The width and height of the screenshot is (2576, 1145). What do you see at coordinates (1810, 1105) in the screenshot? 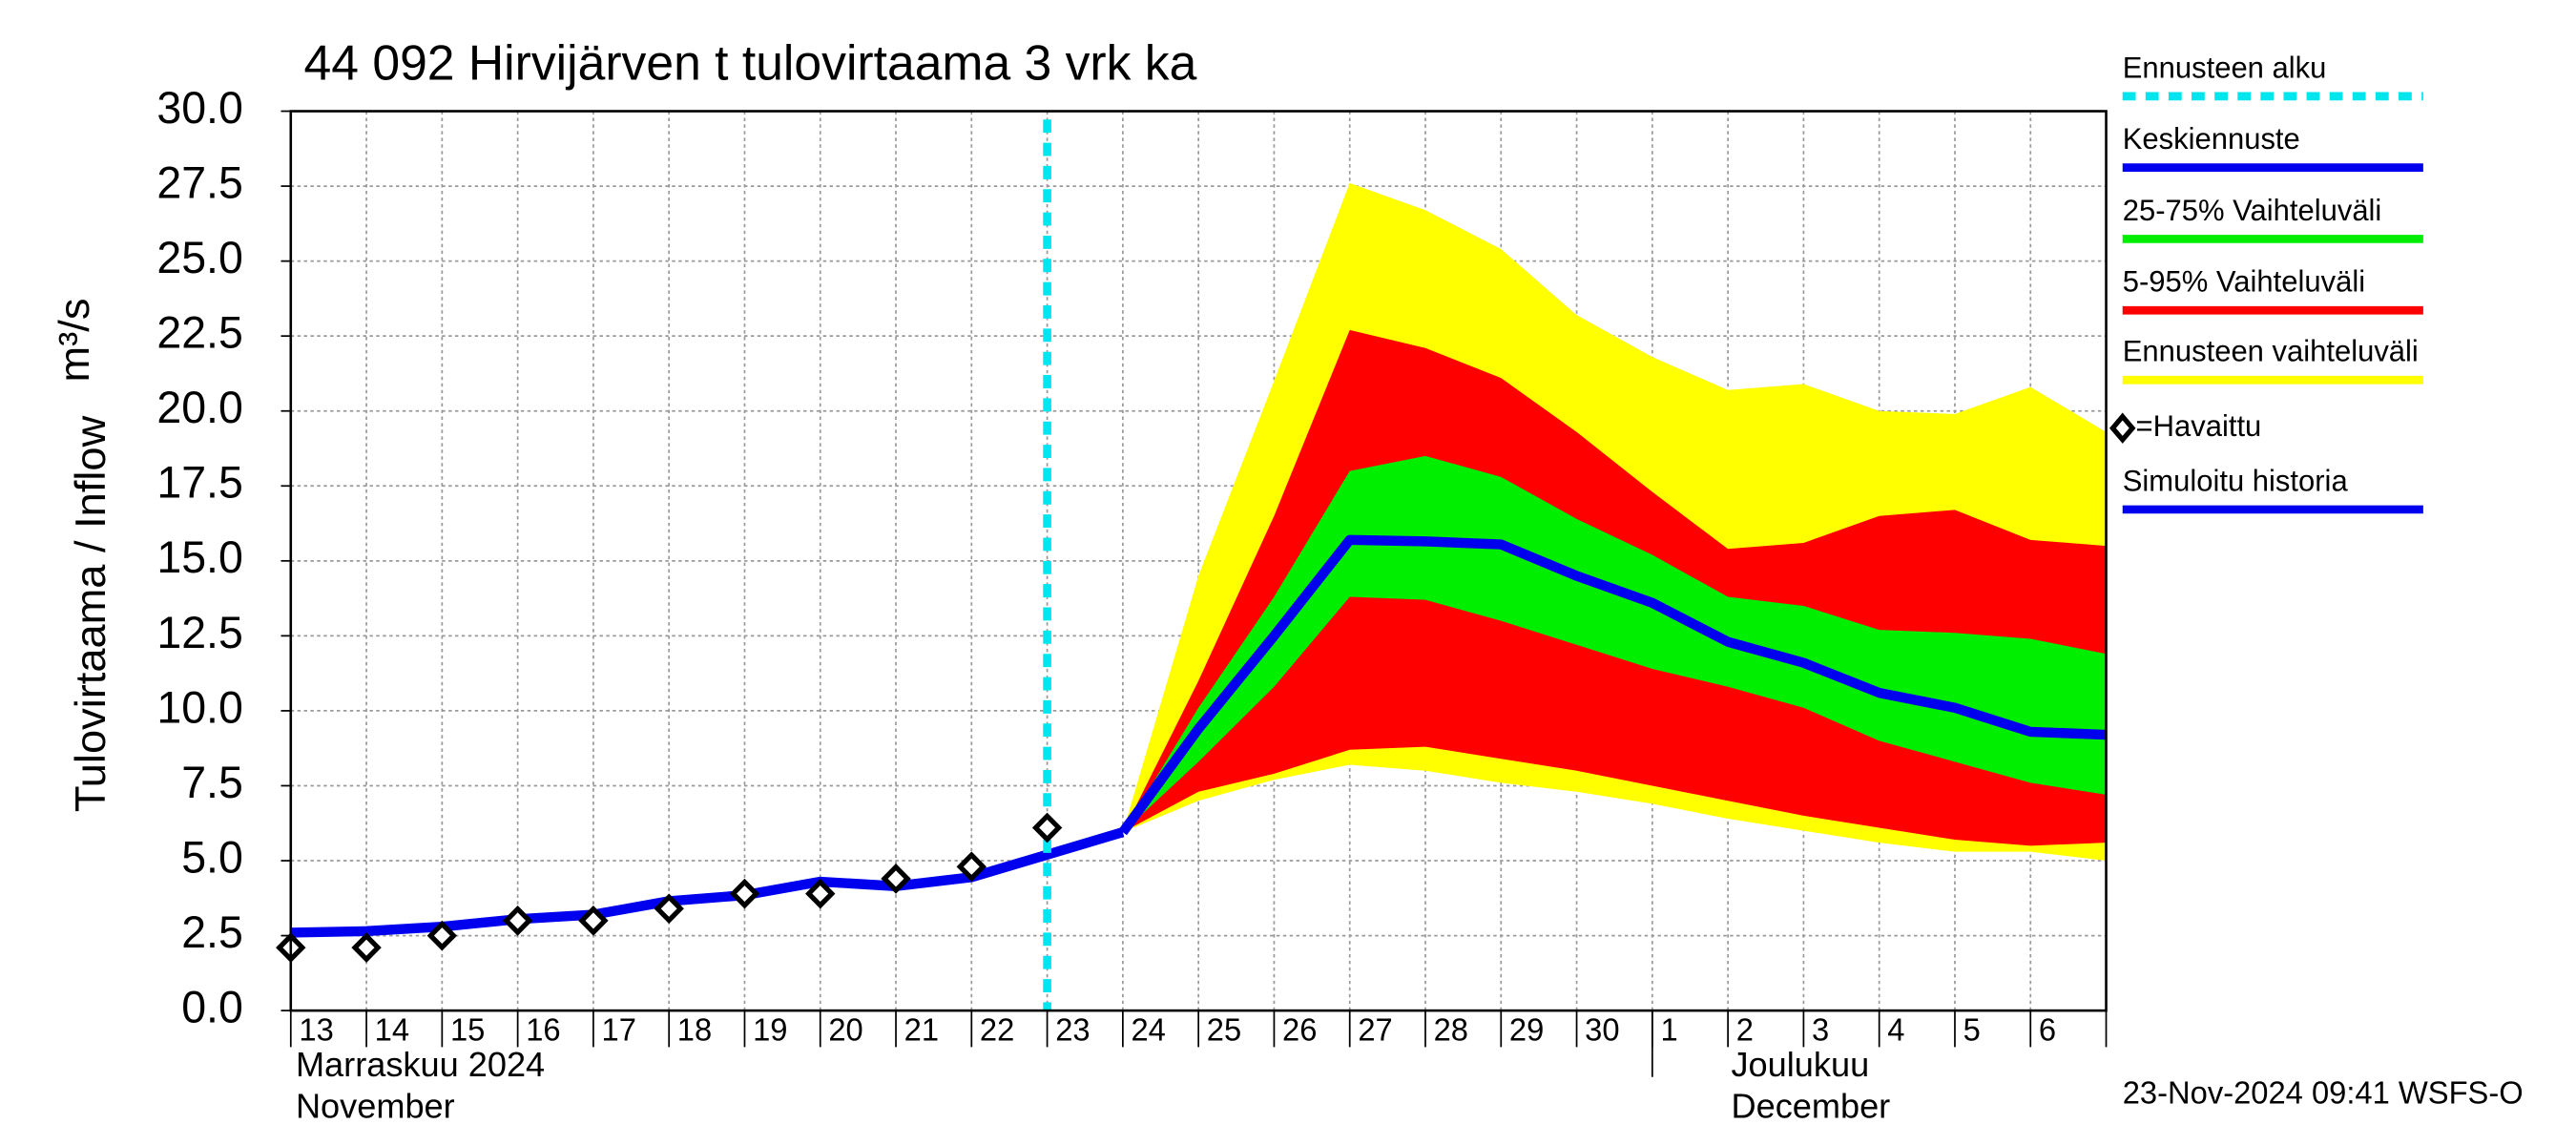
I see `month-label-en: December` at bounding box center [1810, 1105].